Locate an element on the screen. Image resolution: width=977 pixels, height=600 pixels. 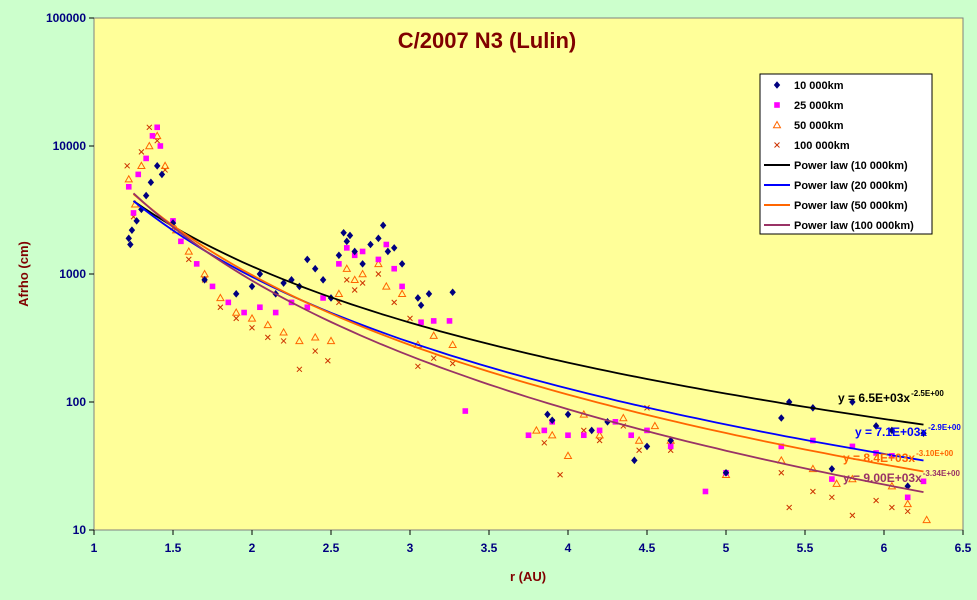
x-tick-label: 2.5 is located at coordinates (331, 548).